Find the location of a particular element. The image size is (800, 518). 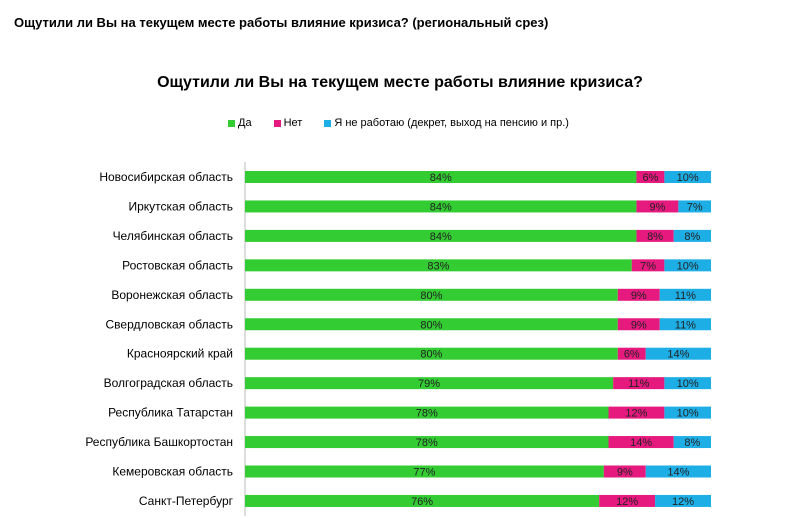

category-label: Иркутская область is located at coordinates (181, 206).